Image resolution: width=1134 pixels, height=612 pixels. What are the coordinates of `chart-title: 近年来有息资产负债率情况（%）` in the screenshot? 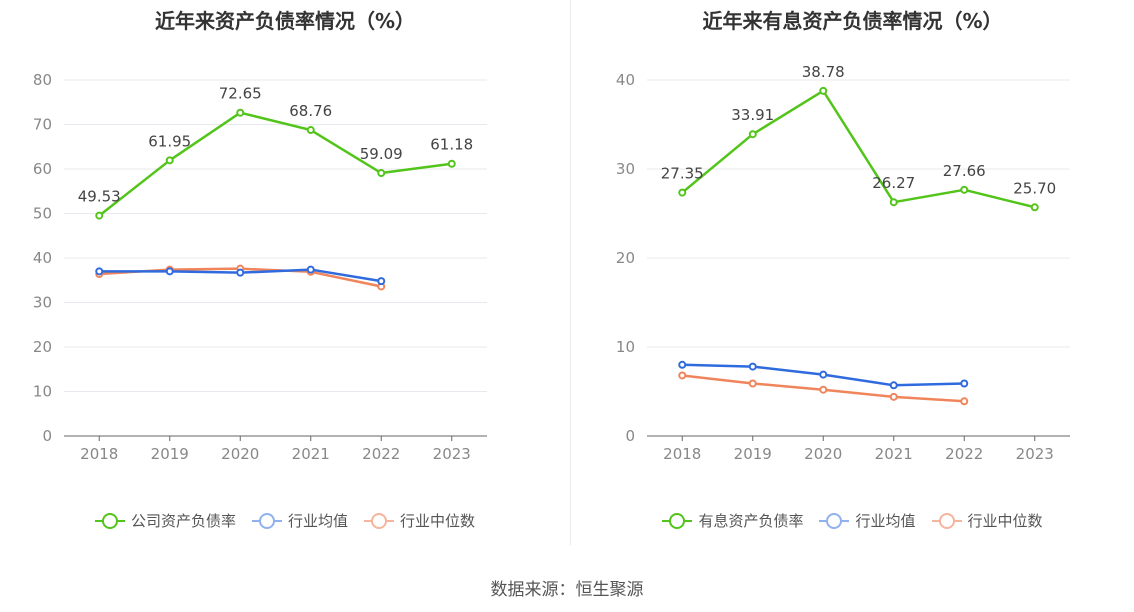 It's located at (852, 21).